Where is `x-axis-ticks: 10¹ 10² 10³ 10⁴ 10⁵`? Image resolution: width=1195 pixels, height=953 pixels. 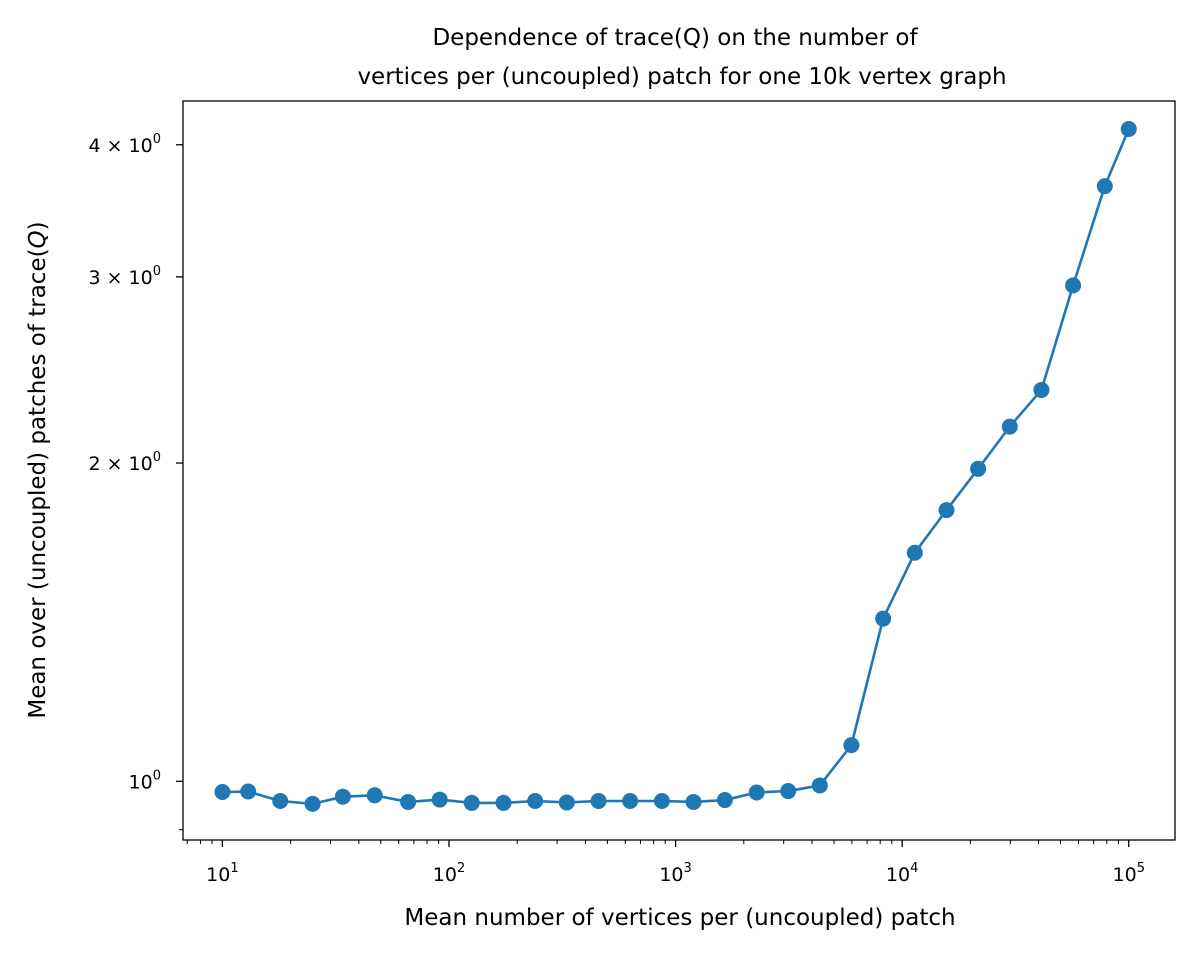
x-axis-ticks: 10¹ 10² 10³ 10⁴ 10⁵ is located at coordinates (675, 863).